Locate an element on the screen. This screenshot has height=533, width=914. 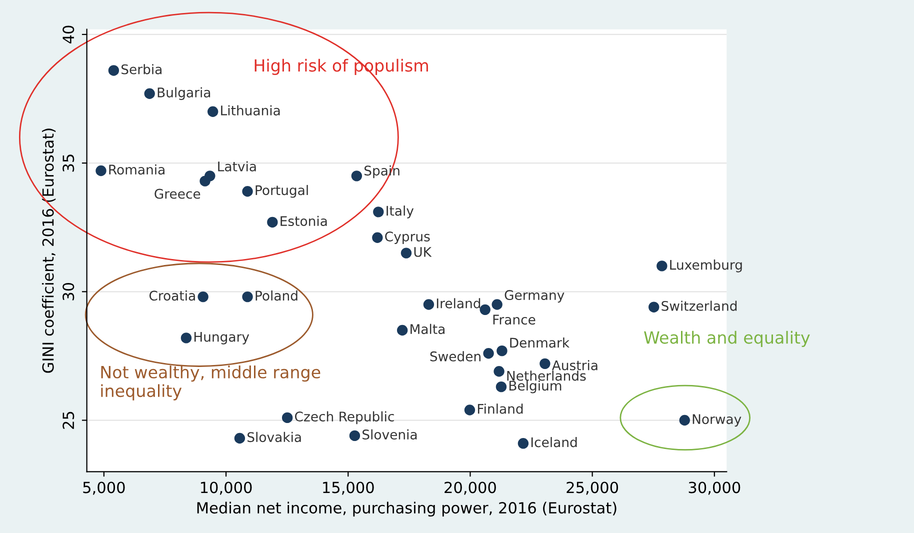
data-label: Austria is located at coordinates (575, 365).